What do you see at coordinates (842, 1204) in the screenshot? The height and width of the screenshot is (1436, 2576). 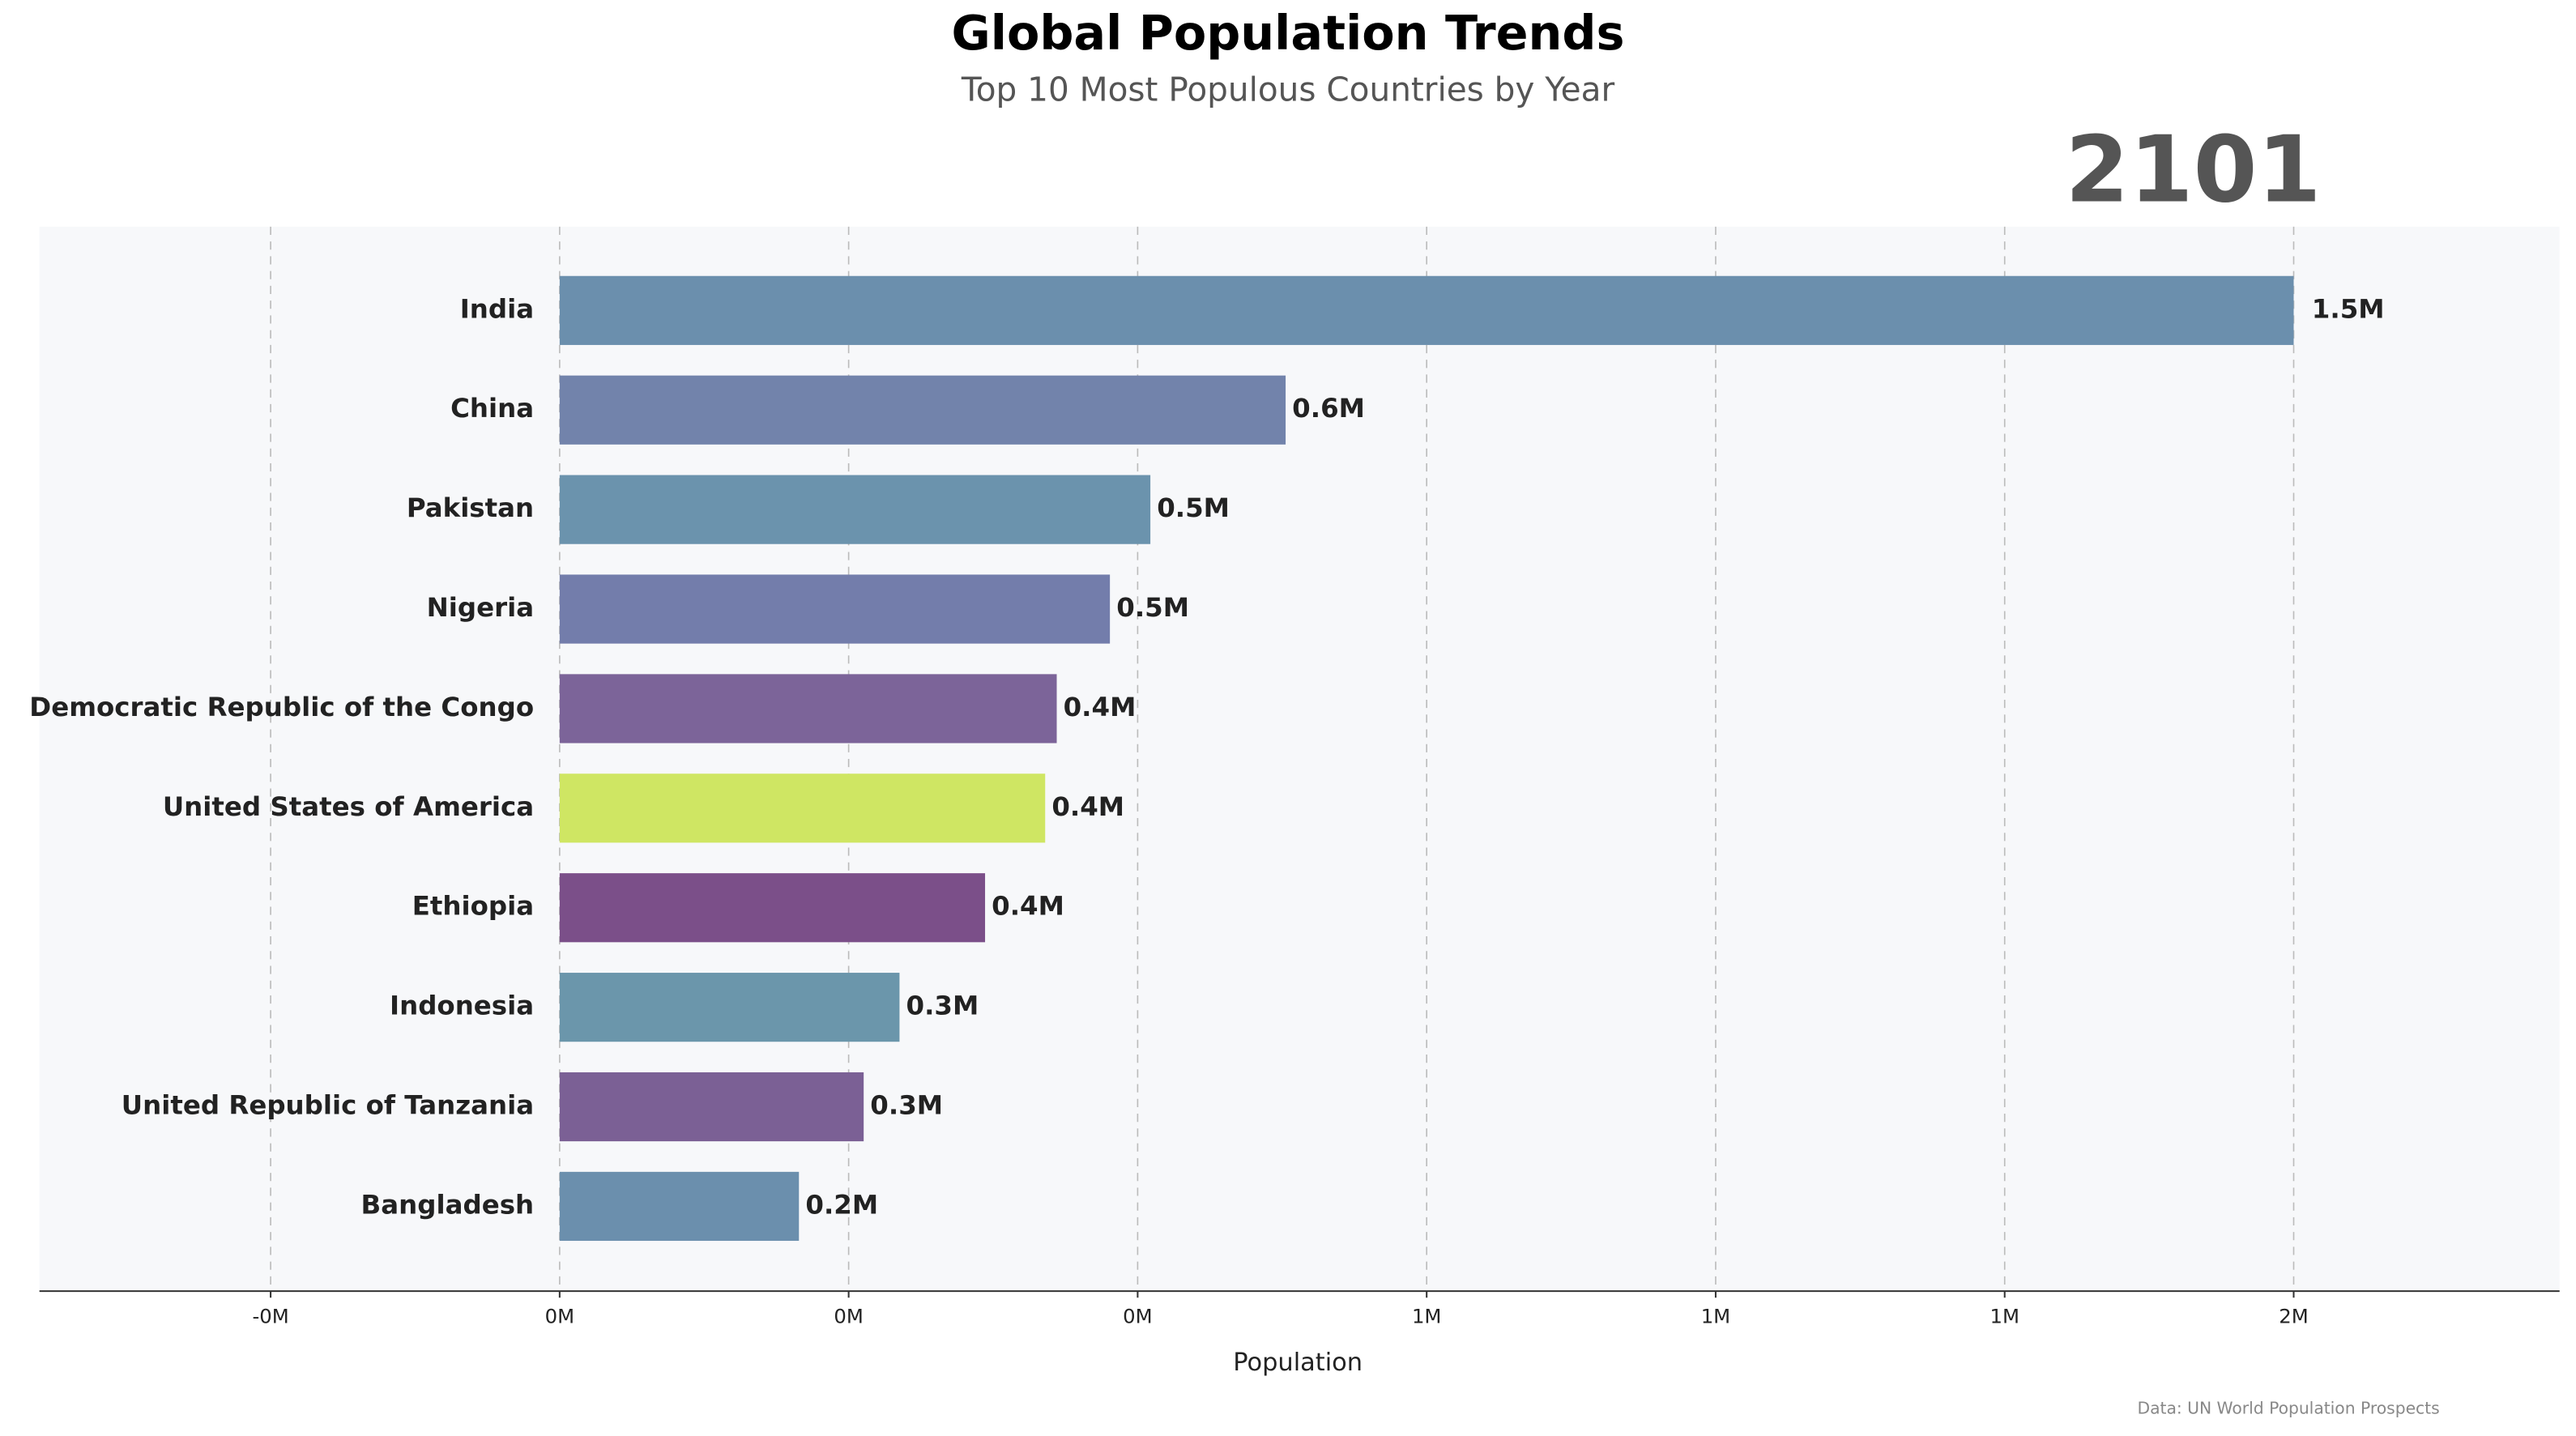 I see `value-label: 0.2M` at bounding box center [842, 1204].